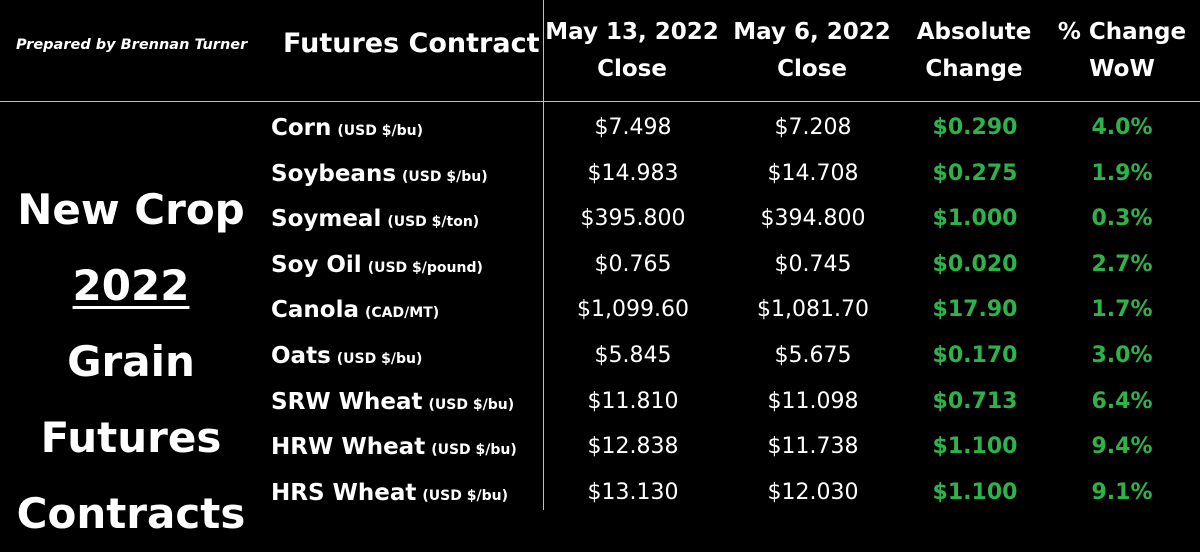  I want to click on contract-label: Oats, so click(301, 356).